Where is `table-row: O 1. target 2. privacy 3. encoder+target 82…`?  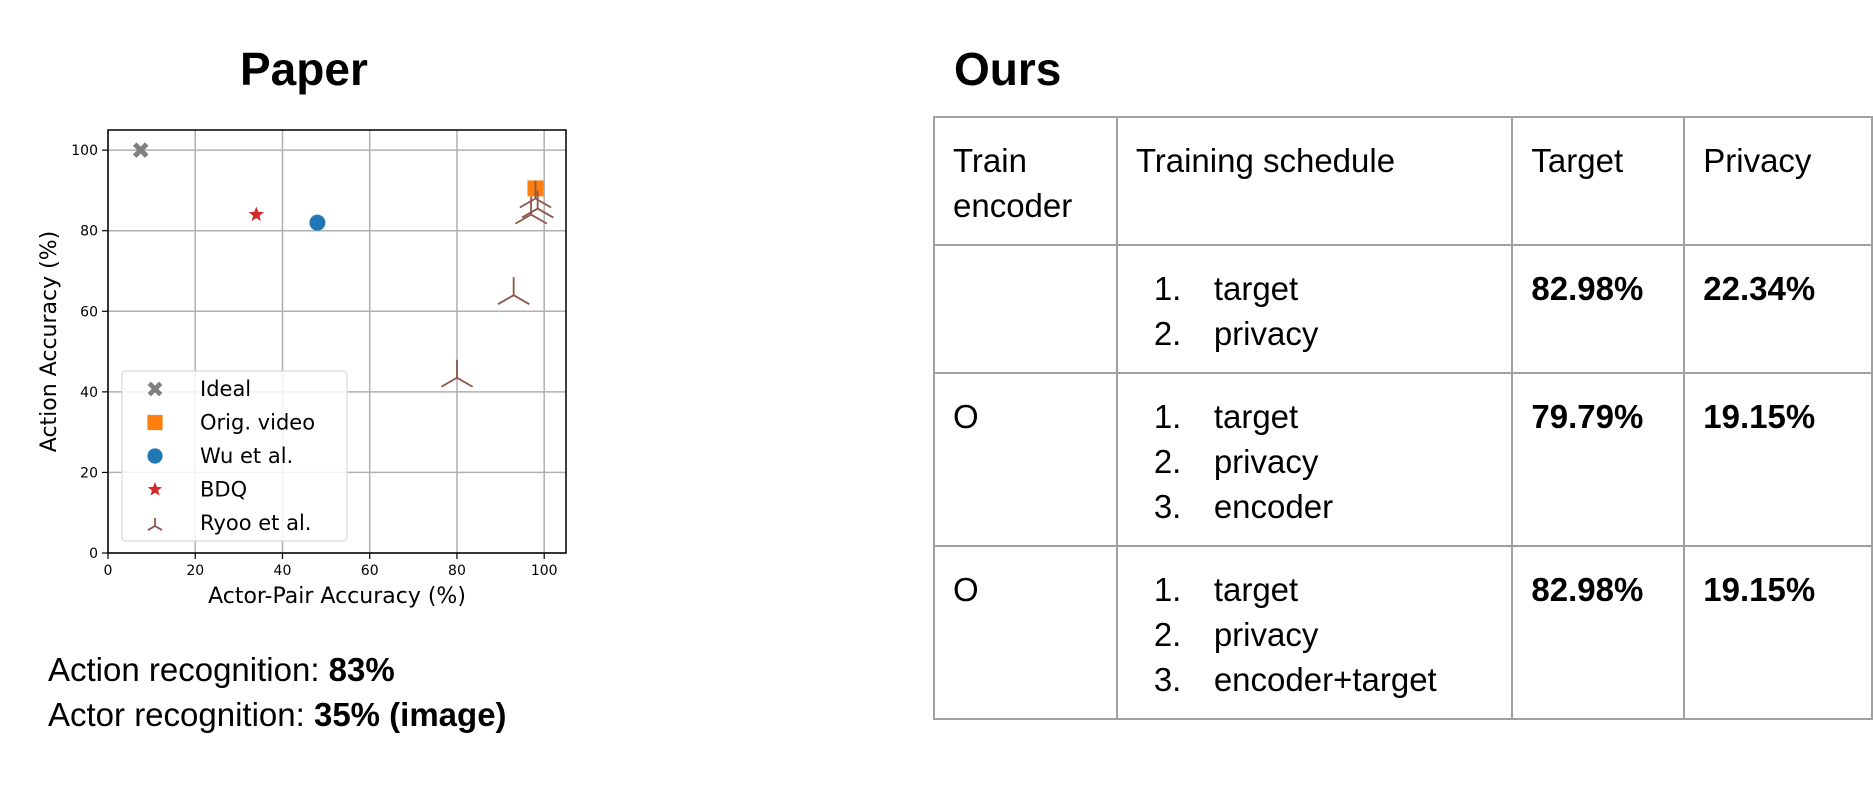
table-row: O 1. target 2. privacy 3. encoder+target 82… is located at coordinates (1403, 632).